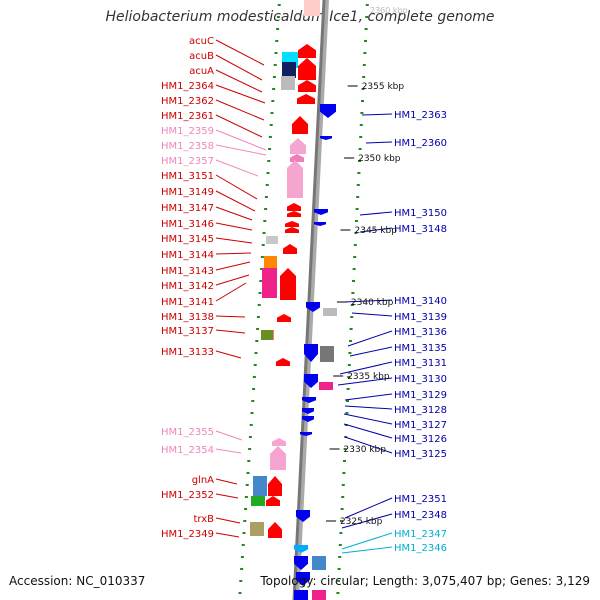  What do you see at coordinates (420, 229) in the screenshot?
I see `gene-label-hm1-3148: HM1_3148` at bounding box center [420, 229].